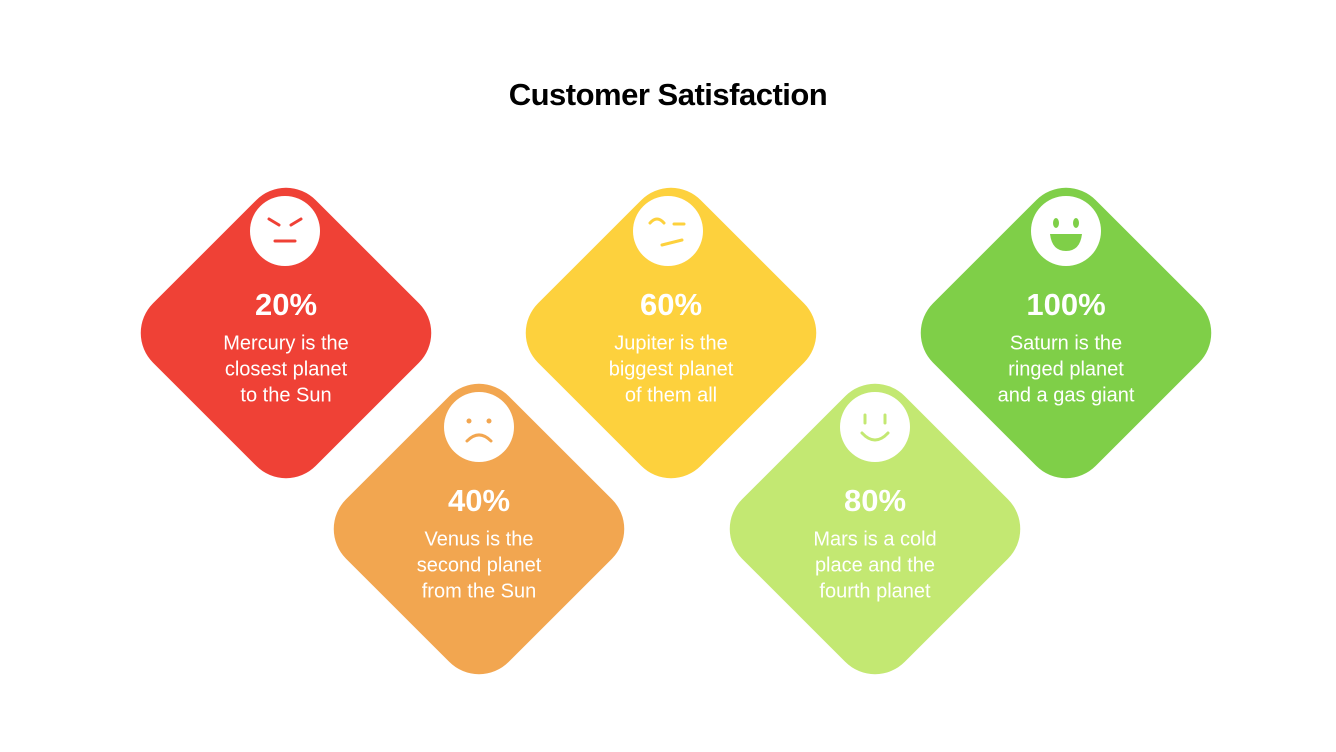 The width and height of the screenshot is (1336, 752). I want to click on description-line: of them all, so click(671, 395).